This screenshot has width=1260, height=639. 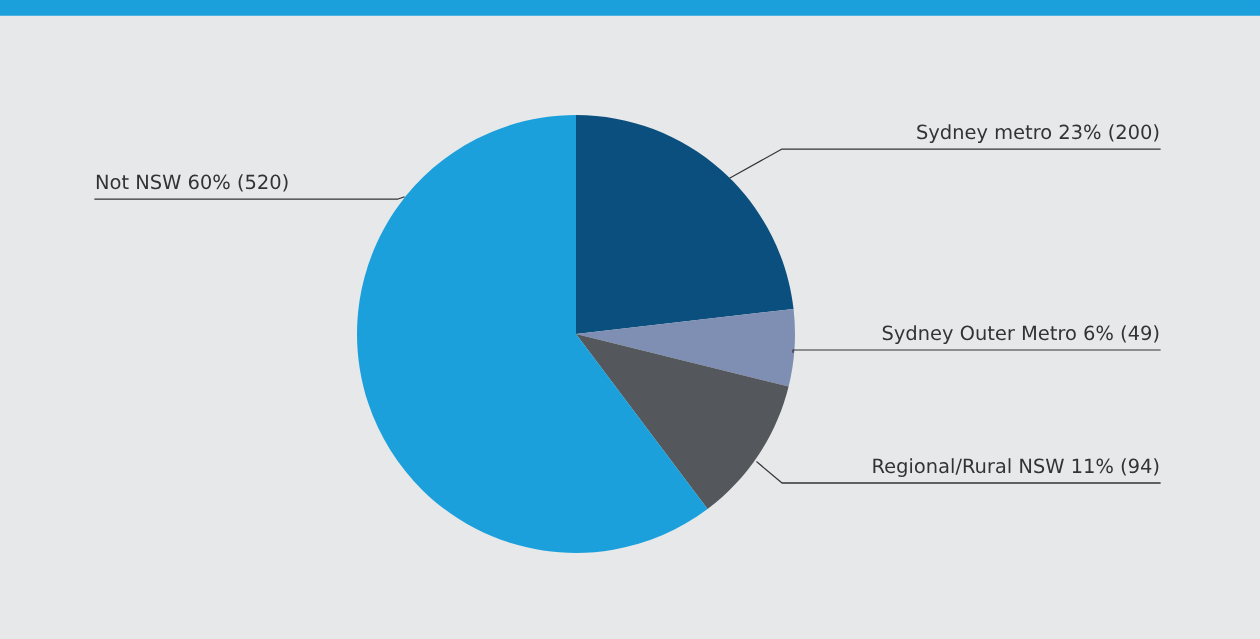 I want to click on slice-label: Not NSW 60% (520), so click(x=192, y=183).